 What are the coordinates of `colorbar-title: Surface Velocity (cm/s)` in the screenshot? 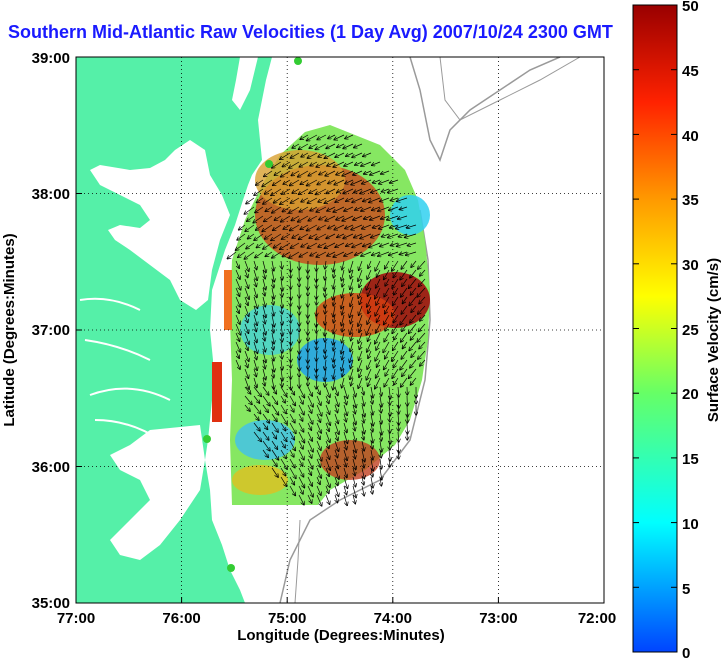 It's located at (713, 340).